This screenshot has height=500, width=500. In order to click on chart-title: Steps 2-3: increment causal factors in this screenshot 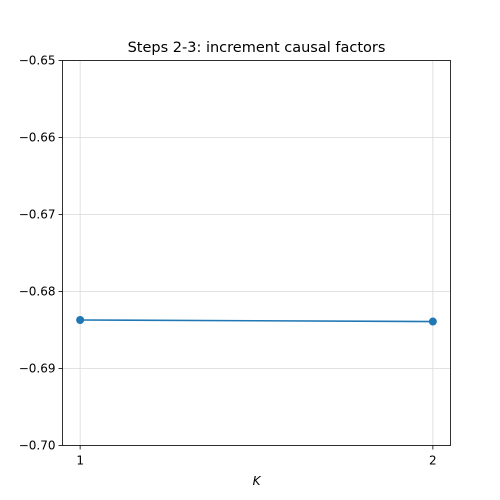, I will do `click(257, 48)`.